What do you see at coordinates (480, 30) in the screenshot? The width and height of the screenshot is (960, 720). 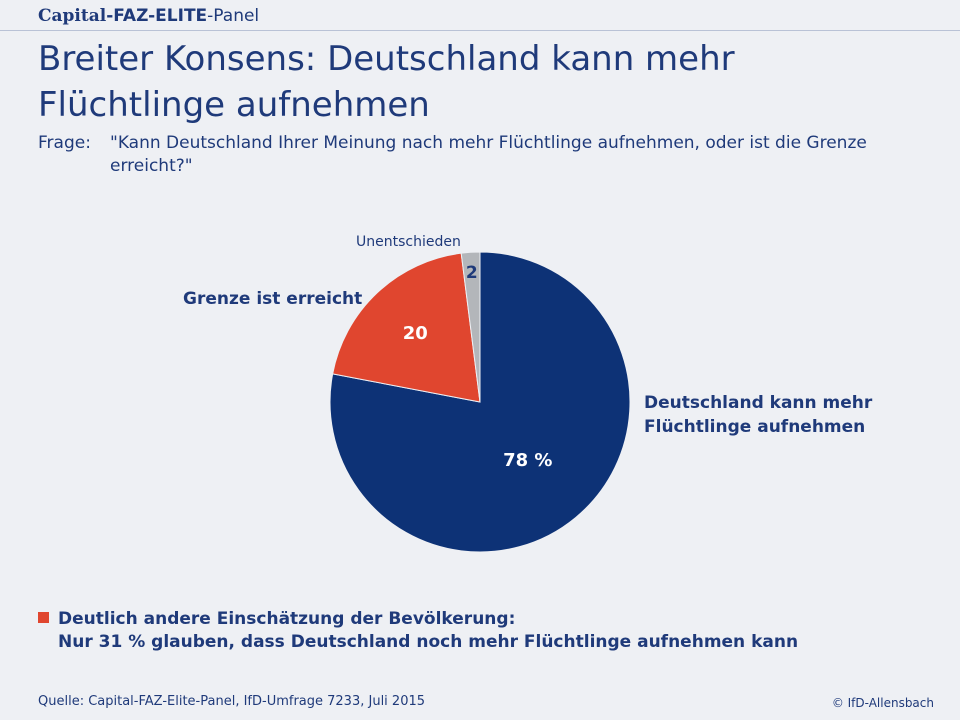 I see `header-divider` at bounding box center [480, 30].